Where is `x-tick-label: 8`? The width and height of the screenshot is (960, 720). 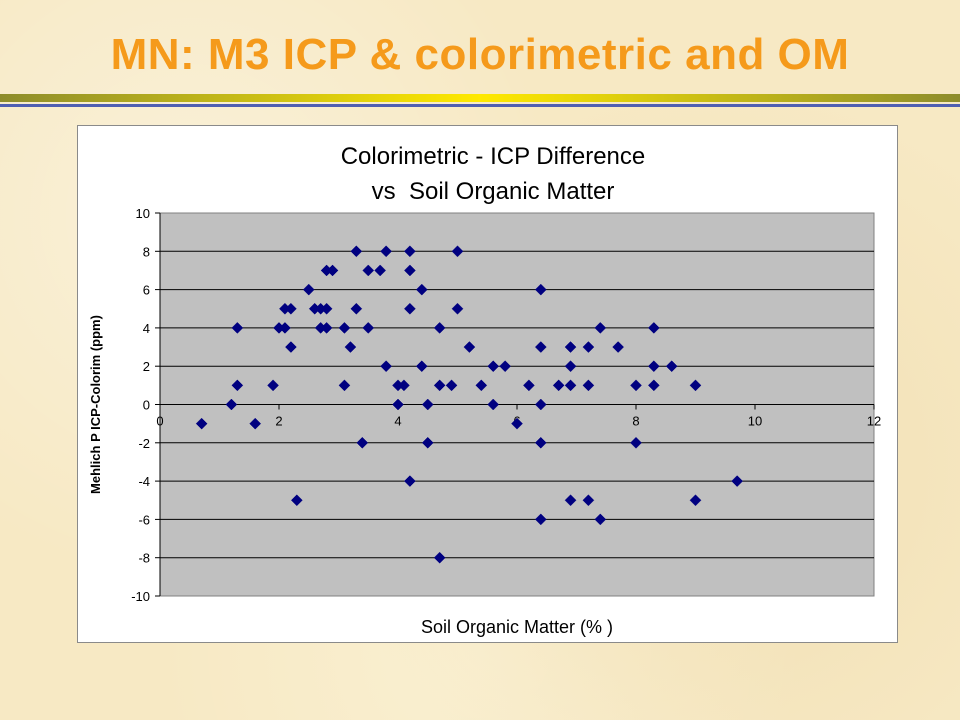 x-tick-label: 8 is located at coordinates (635, 421).